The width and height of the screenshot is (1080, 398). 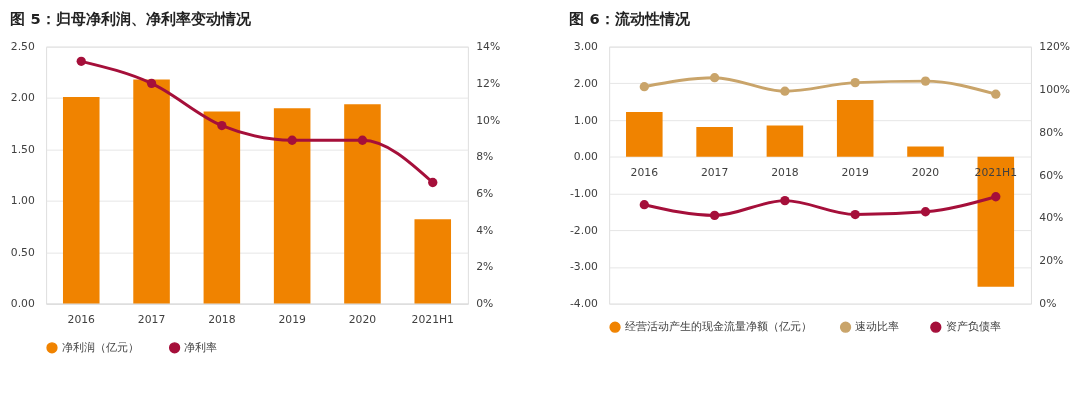 I want to click on y2-tick-label: 20%, so click(x=1051, y=261).